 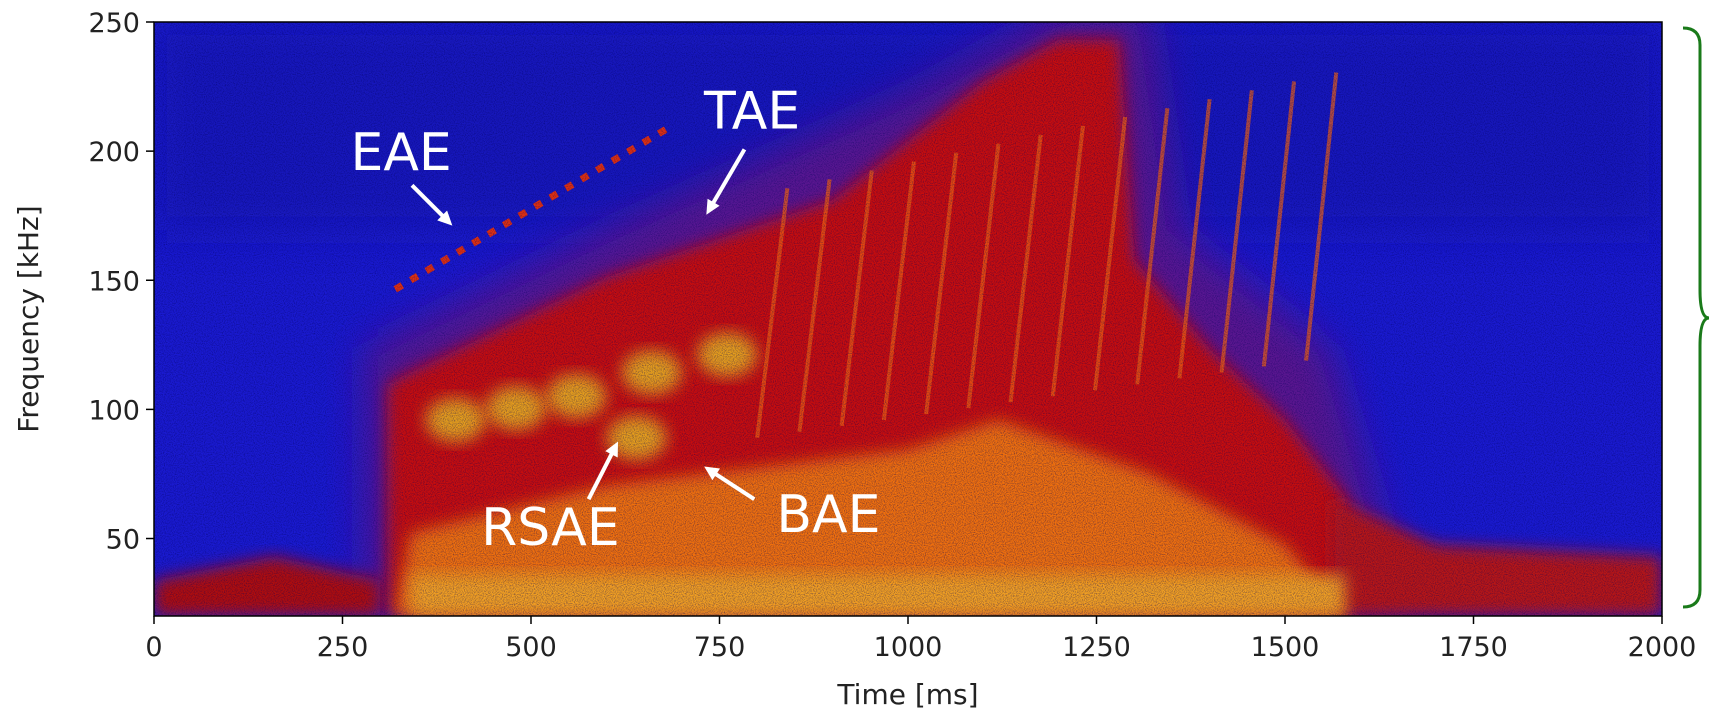 I want to click on x-tick-label: 1250, so click(x=1096, y=647).